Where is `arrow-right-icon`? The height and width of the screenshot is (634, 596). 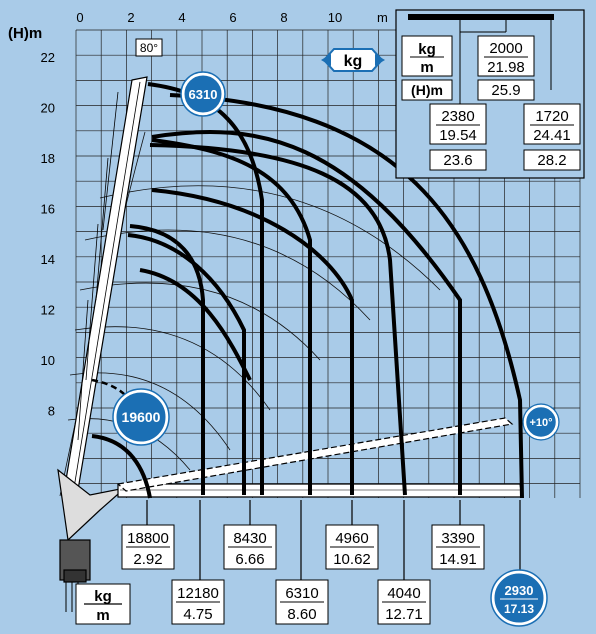
arrow-right-icon is located at coordinates (380, 60).